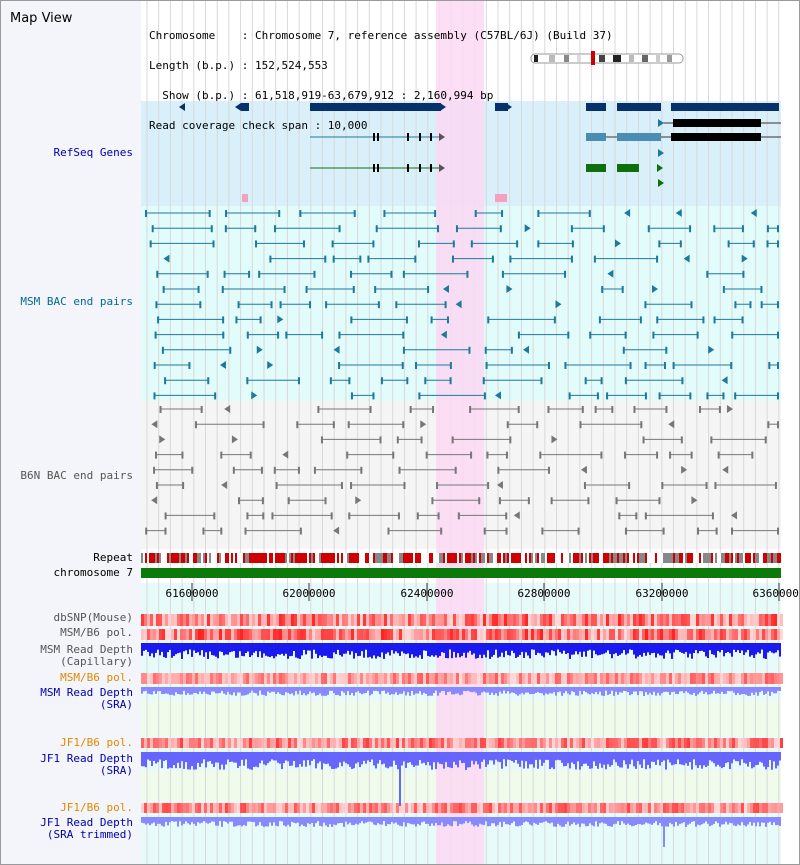  What do you see at coordinates (86, 698) in the screenshot?
I see `track-label-msm-depth-sra: MSM Read Depth (SRA)` at bounding box center [86, 698].